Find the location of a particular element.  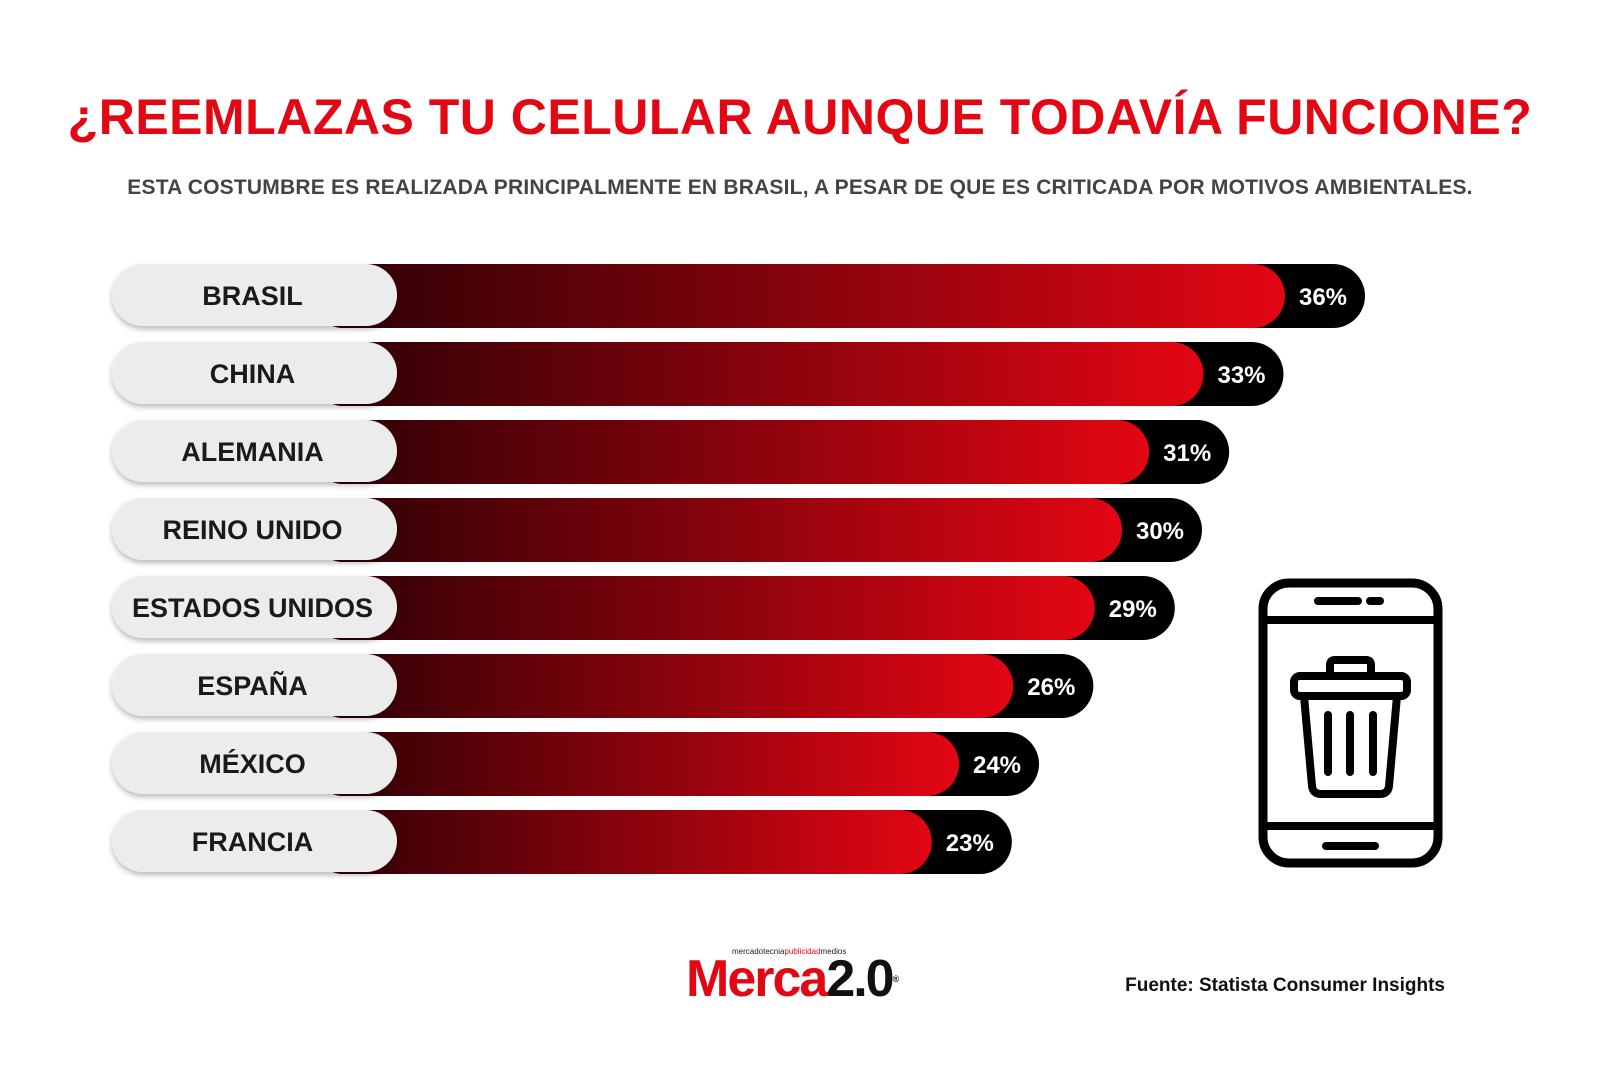

bar-row: BRASIL 36% is located at coordinates (738, 296).